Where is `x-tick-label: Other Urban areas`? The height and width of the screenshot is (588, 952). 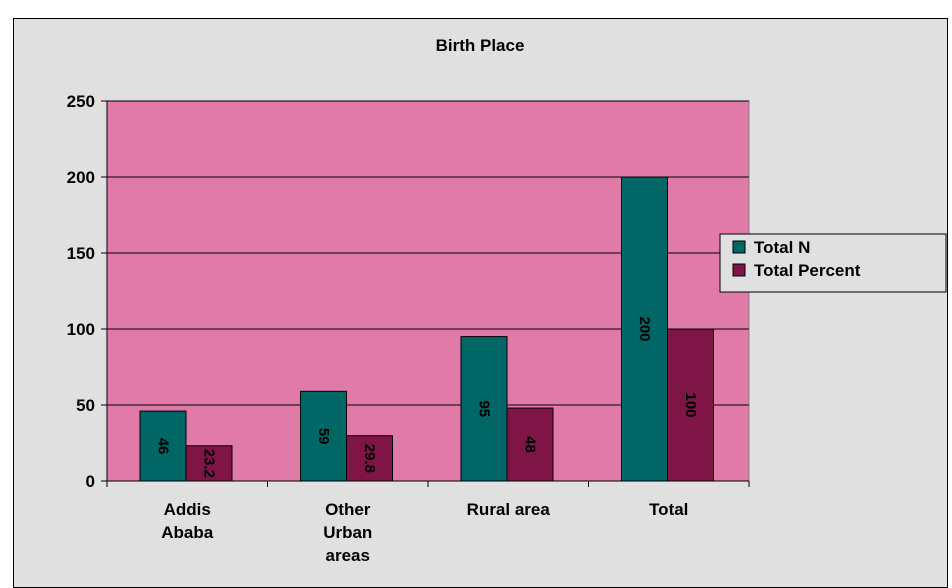 x-tick-label: Other Urban areas is located at coordinates (347, 532).